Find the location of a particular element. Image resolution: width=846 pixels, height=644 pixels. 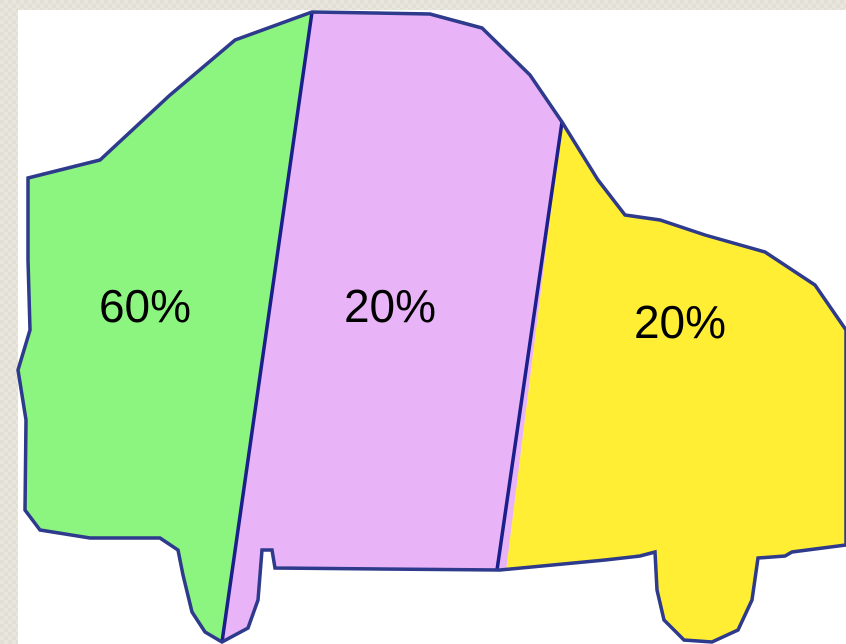

segment-label: 60% is located at coordinates (145, 306).